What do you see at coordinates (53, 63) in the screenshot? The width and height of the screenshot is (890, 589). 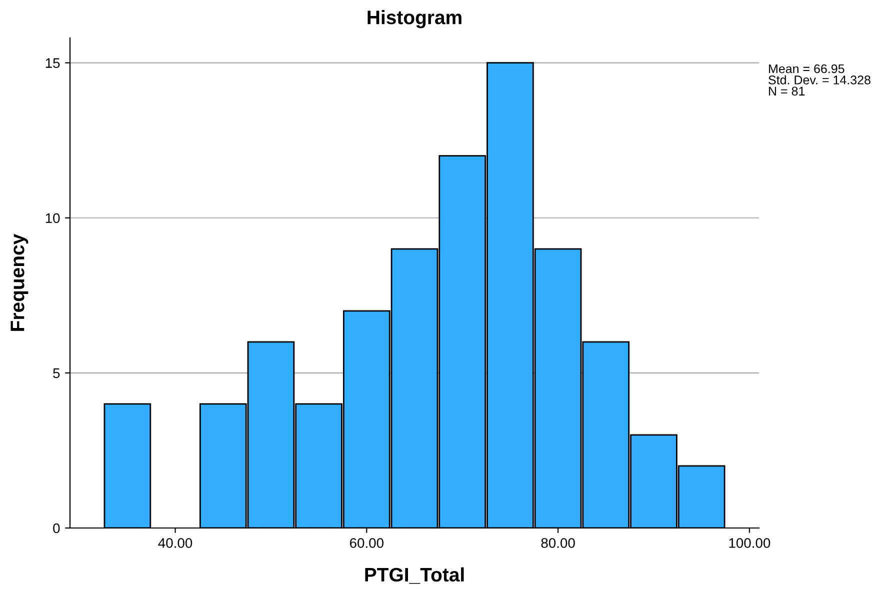 I see `y-tick-label: 15` at bounding box center [53, 63].